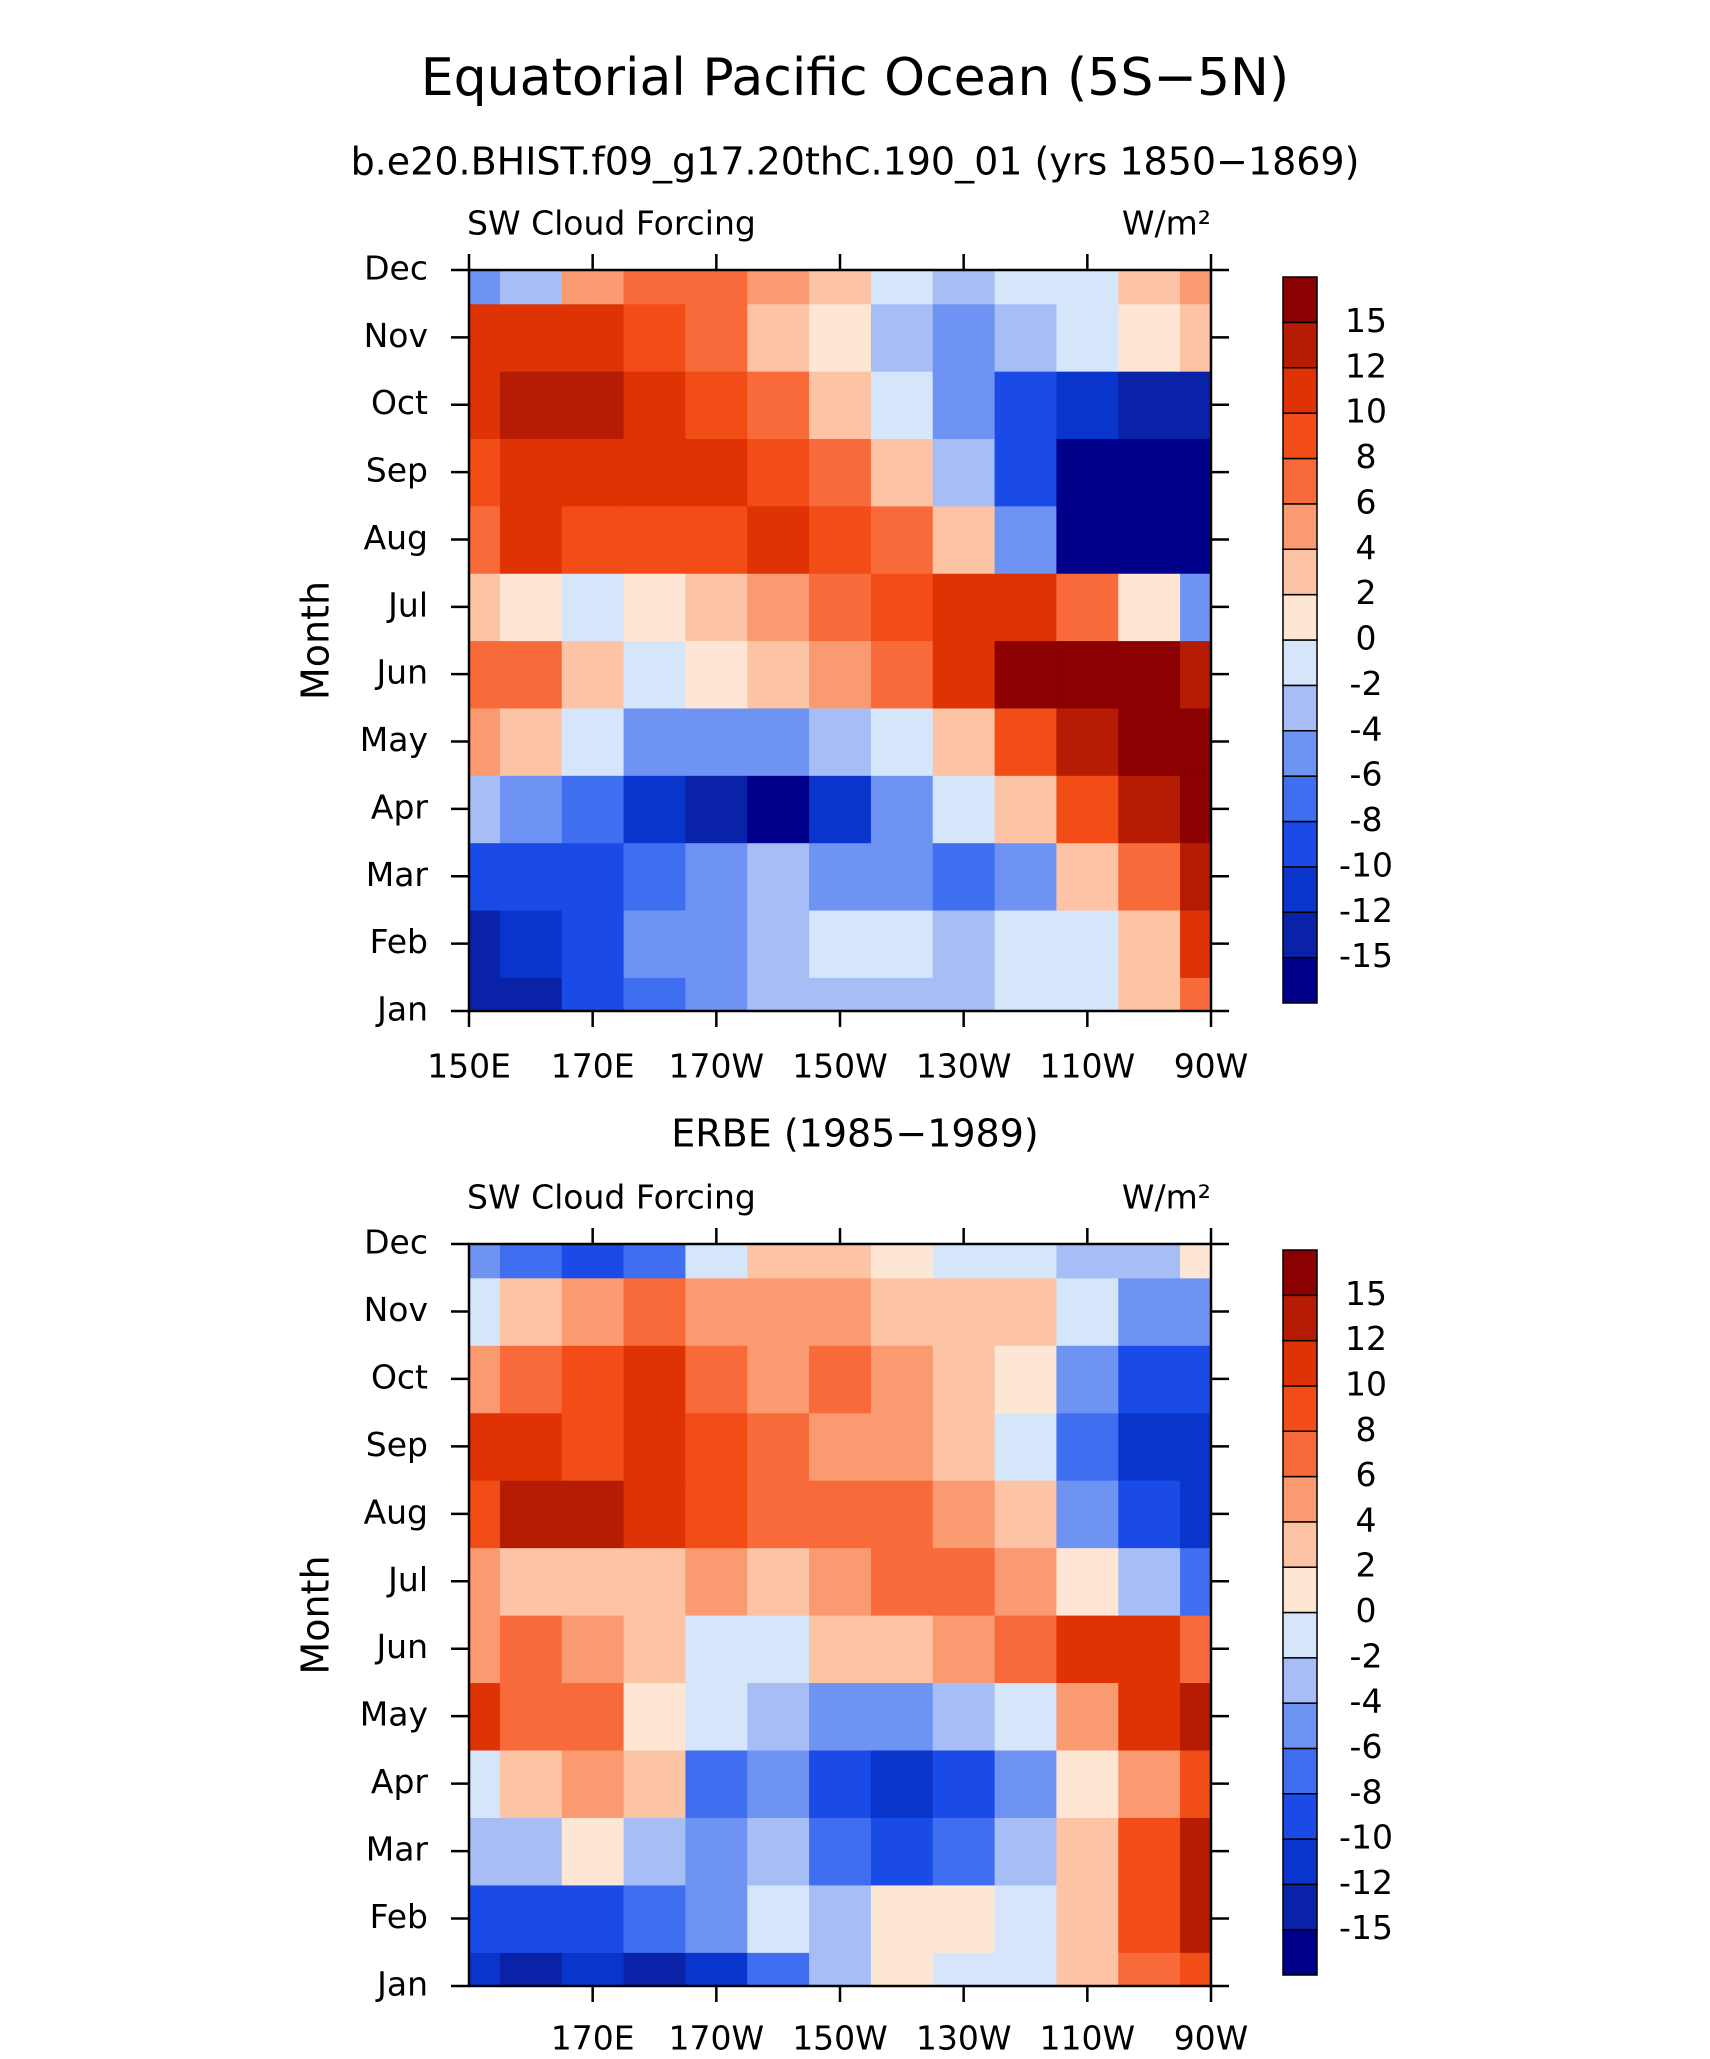 The width and height of the screenshot is (1710, 2059). Describe the element at coordinates (1366, 1791) in the screenshot. I see `colorbar-label: -8` at that location.